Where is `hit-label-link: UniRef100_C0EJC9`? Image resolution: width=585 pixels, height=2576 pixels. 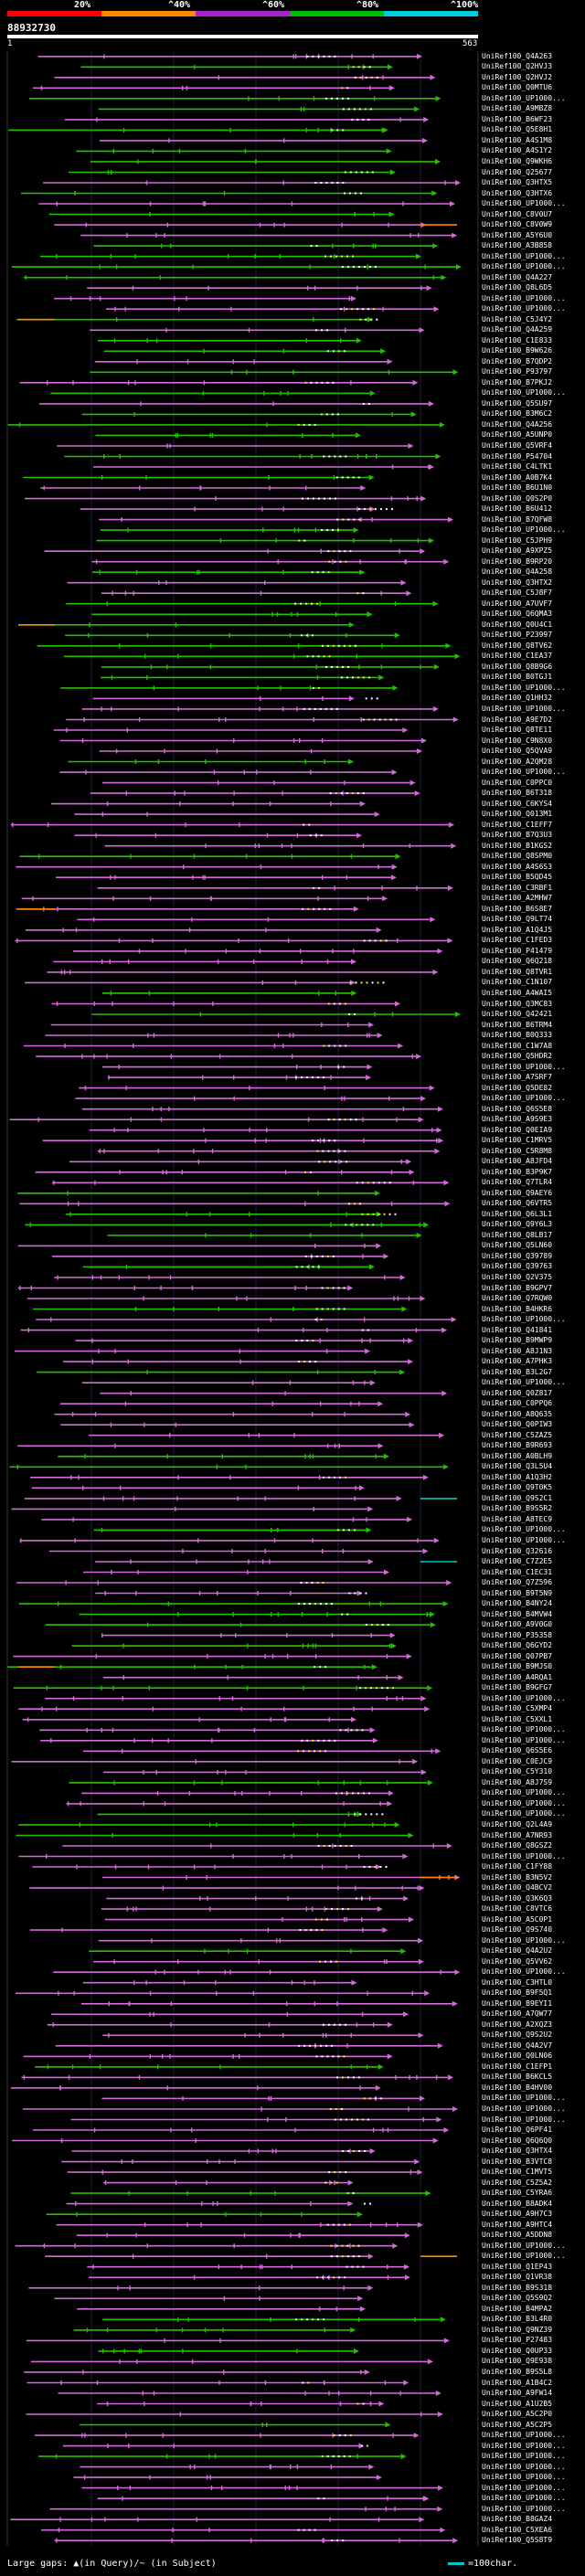 hit-label-link: UniRef100_C0EJC9 is located at coordinates (517, 1760).